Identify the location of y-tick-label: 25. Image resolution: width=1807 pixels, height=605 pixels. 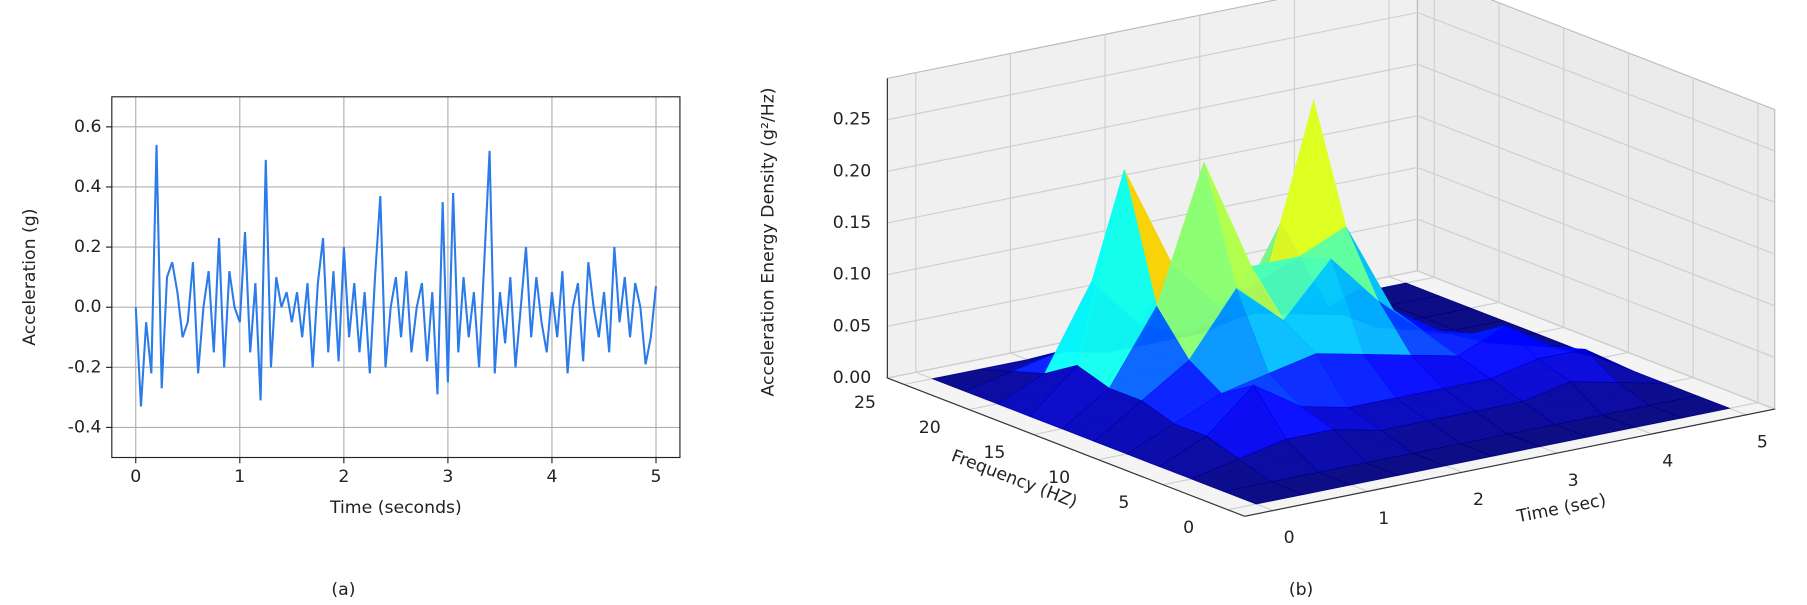
(865, 403).